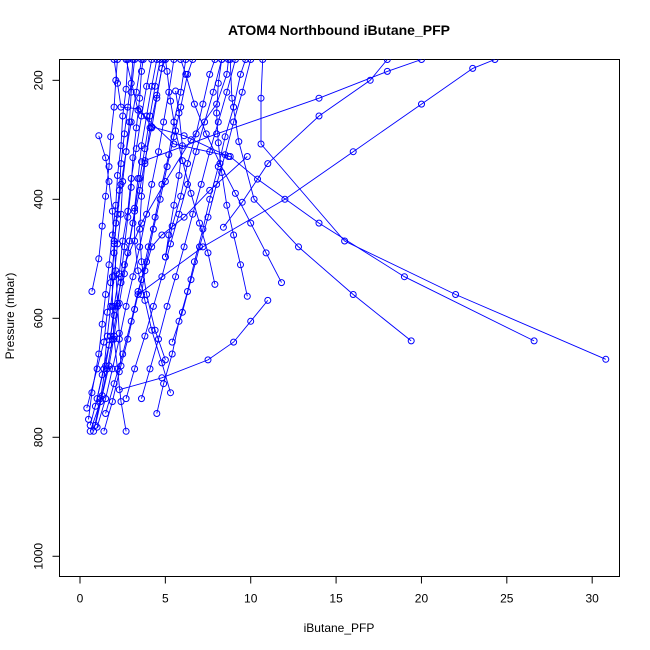  What do you see at coordinates (593, 599) in the screenshot?
I see `x-tick-label: 30` at bounding box center [593, 599].